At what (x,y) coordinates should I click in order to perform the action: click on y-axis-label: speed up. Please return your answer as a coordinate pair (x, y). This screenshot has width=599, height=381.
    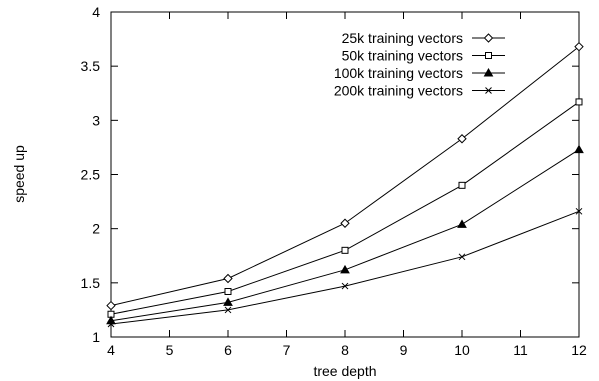
    Looking at the image, I should click on (19, 174).